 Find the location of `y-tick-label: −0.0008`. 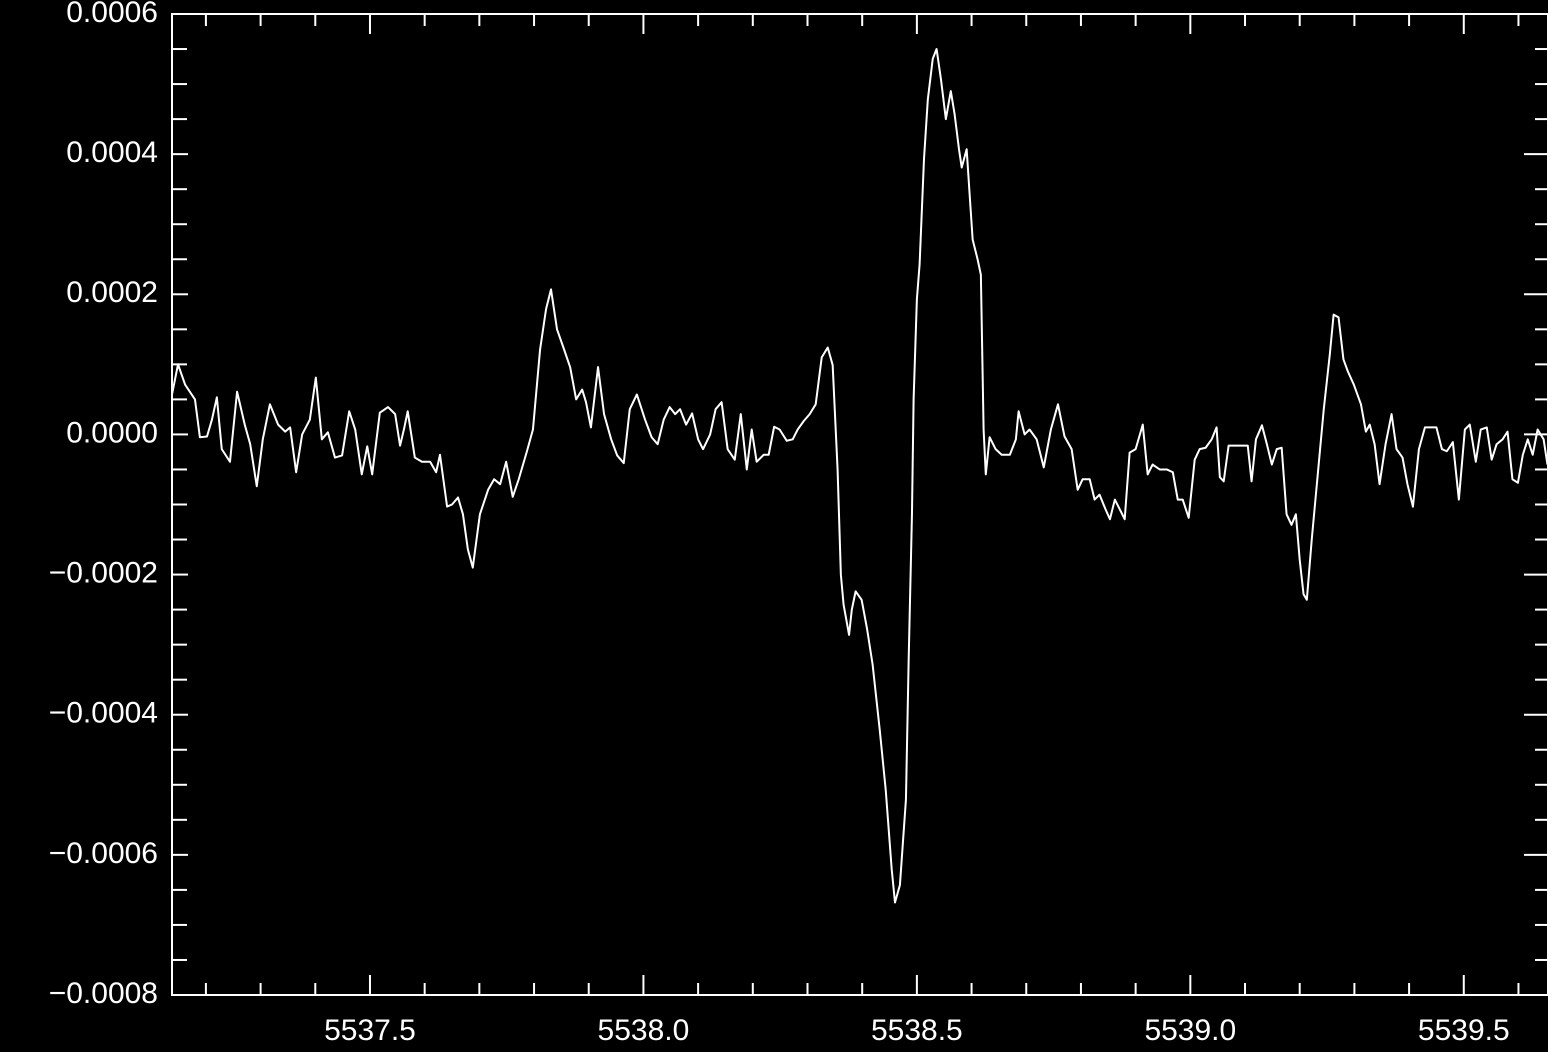

y-tick-label: −0.0008 is located at coordinates (103, 993).